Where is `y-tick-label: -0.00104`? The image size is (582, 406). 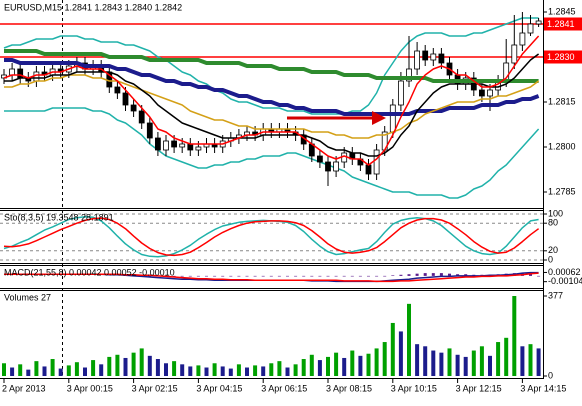
y-tick-label: -0.00104 is located at coordinates (565, 281).